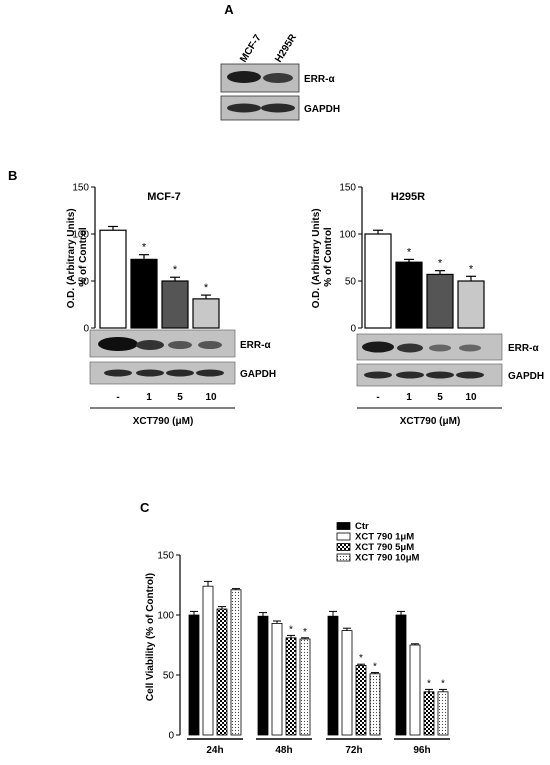 The height and width of the screenshot is (765, 550). What do you see at coordinates (164, 197) in the screenshot?
I see `chart-title: MCF-7` at bounding box center [164, 197].